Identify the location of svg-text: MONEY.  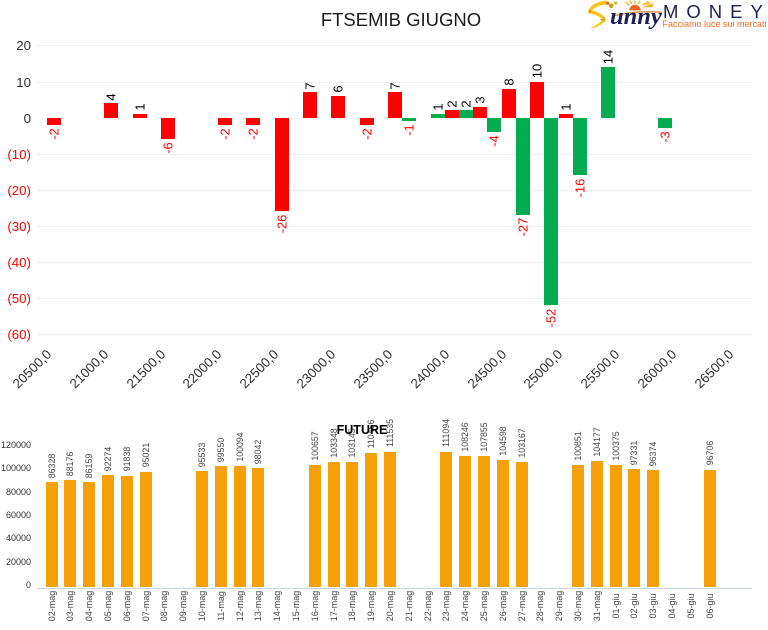
(715, 11).